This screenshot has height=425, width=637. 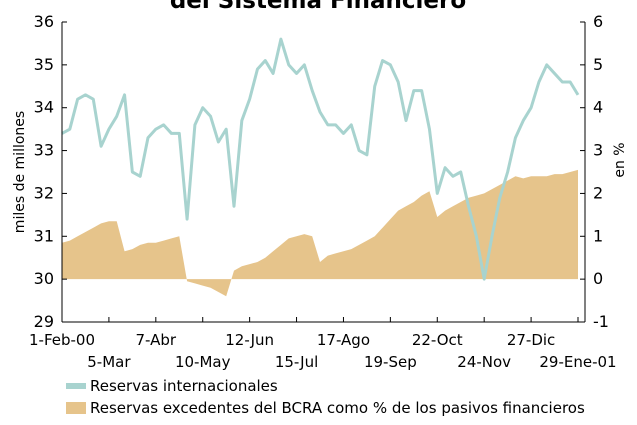 What do you see at coordinates (598, 107) in the screenshot?
I see `y2-tick-label: 4` at bounding box center [598, 107].